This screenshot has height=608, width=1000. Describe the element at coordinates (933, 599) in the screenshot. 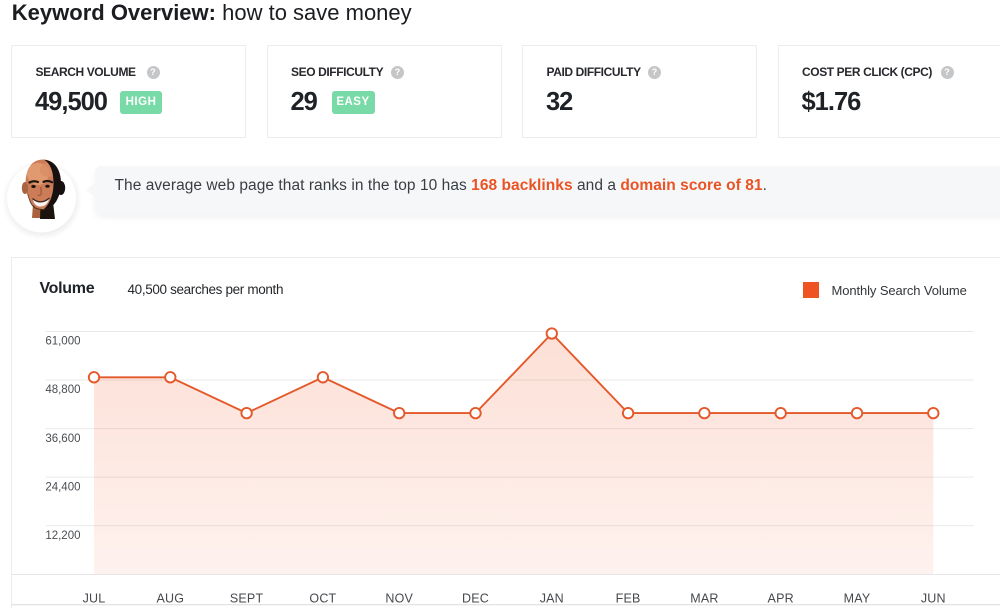

I see `svg-text: JUN` at that location.